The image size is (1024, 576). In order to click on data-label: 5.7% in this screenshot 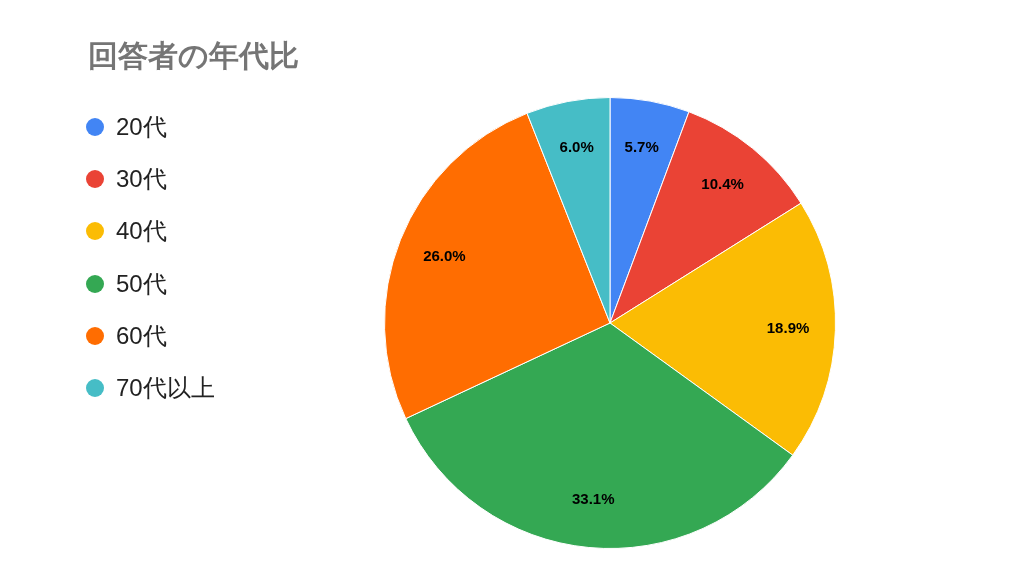, I will do `click(641, 146)`.